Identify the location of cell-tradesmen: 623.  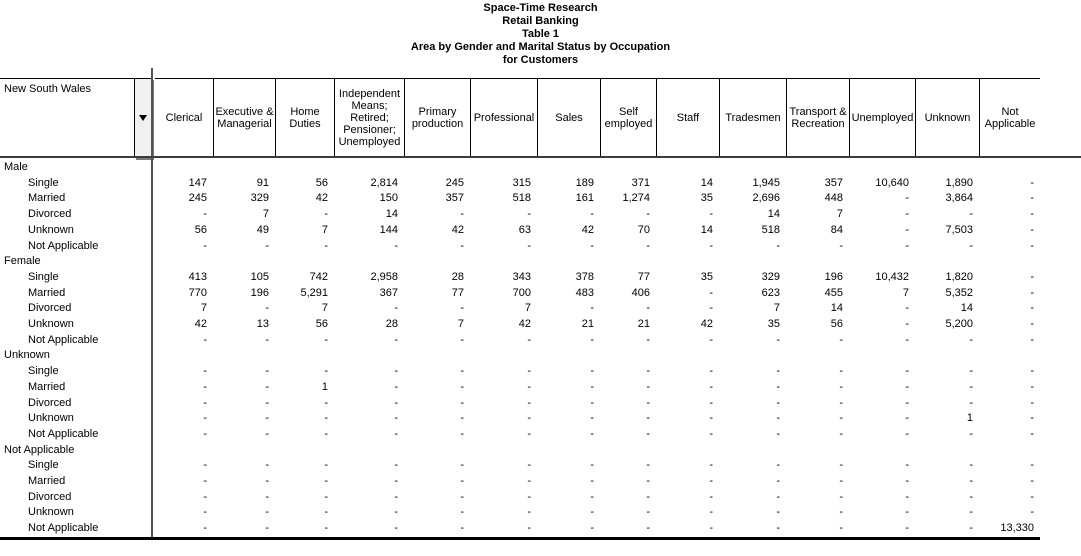
(770, 292).